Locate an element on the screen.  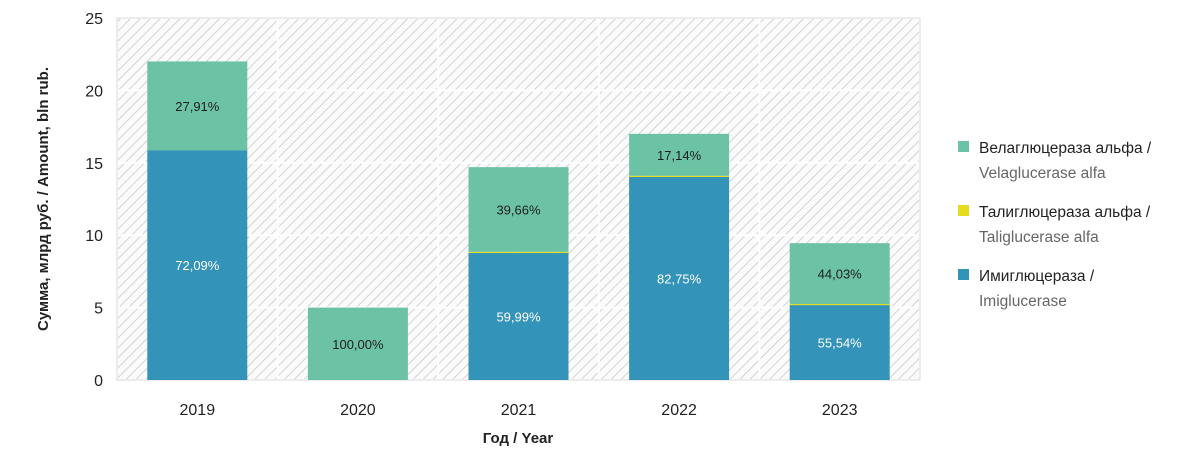
y-axis-title: Сумма, млрд руб. / Amount, bln rub. is located at coordinates (43, 199).